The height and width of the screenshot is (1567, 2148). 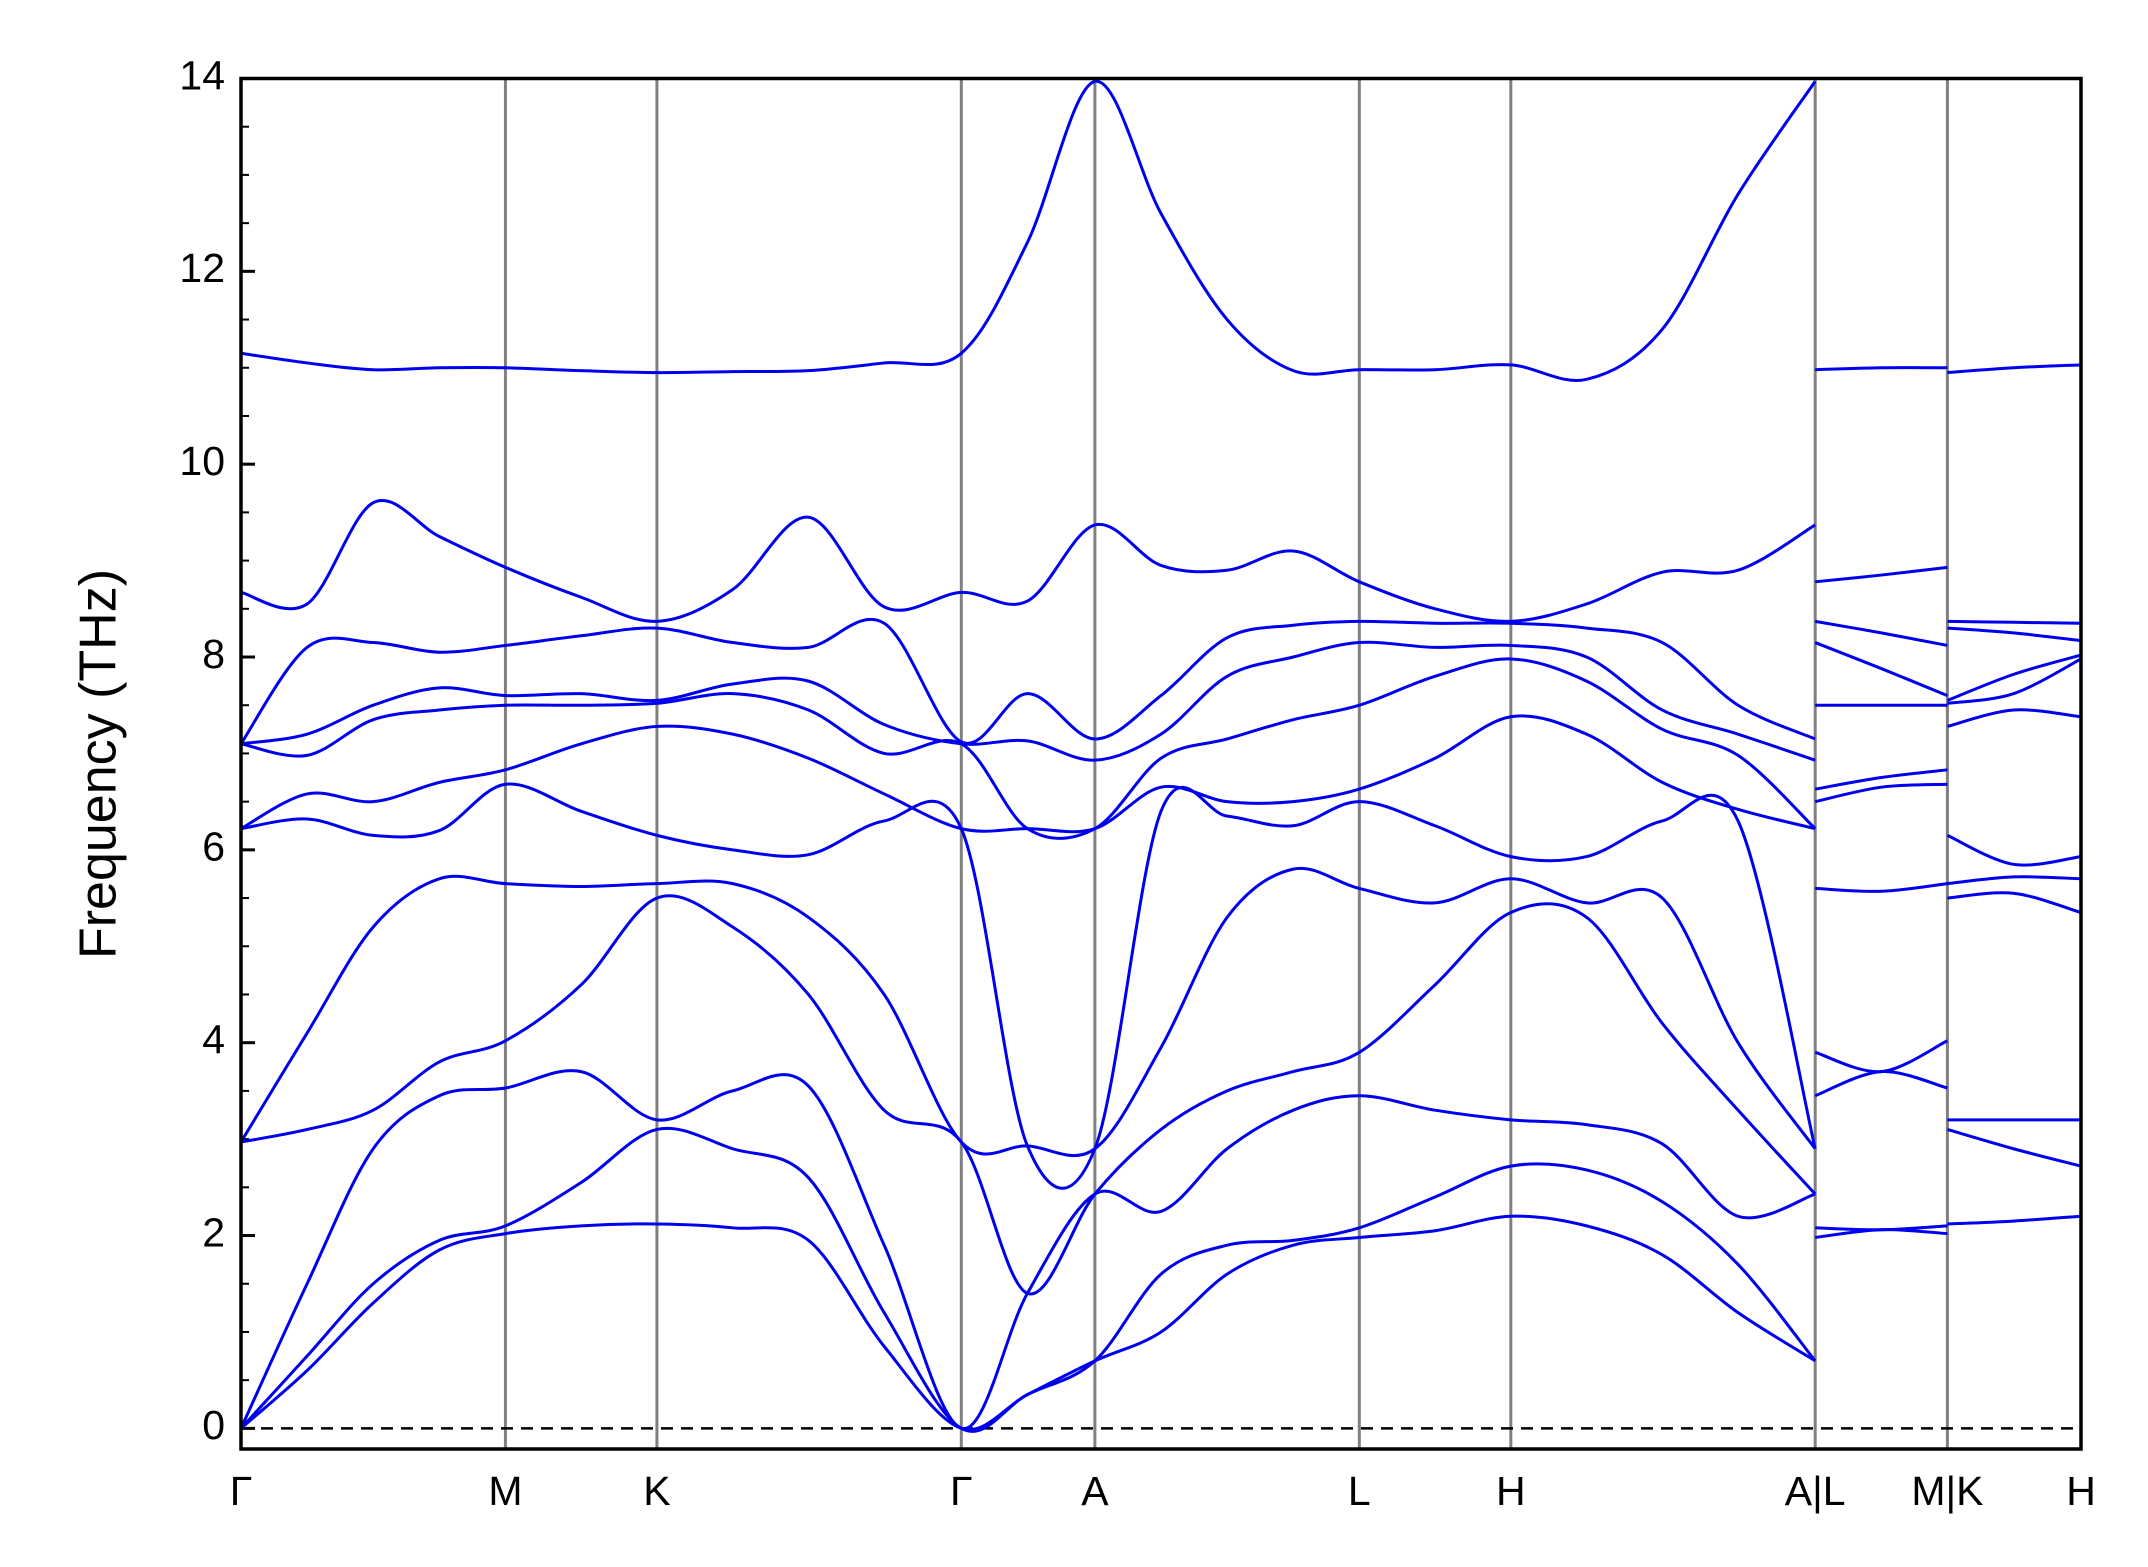 I want to click on x-tick-label: M, so click(x=505, y=1491).